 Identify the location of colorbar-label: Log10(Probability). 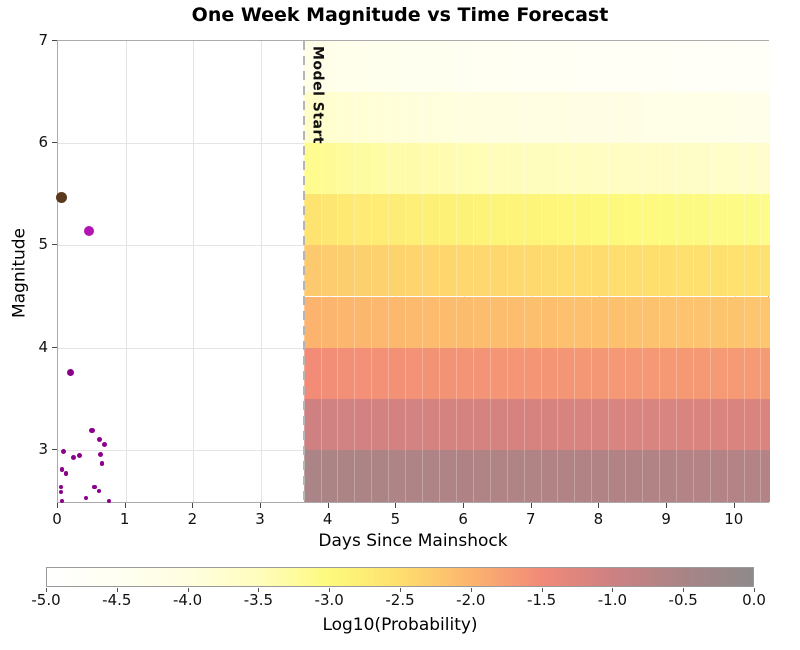
(400, 625).